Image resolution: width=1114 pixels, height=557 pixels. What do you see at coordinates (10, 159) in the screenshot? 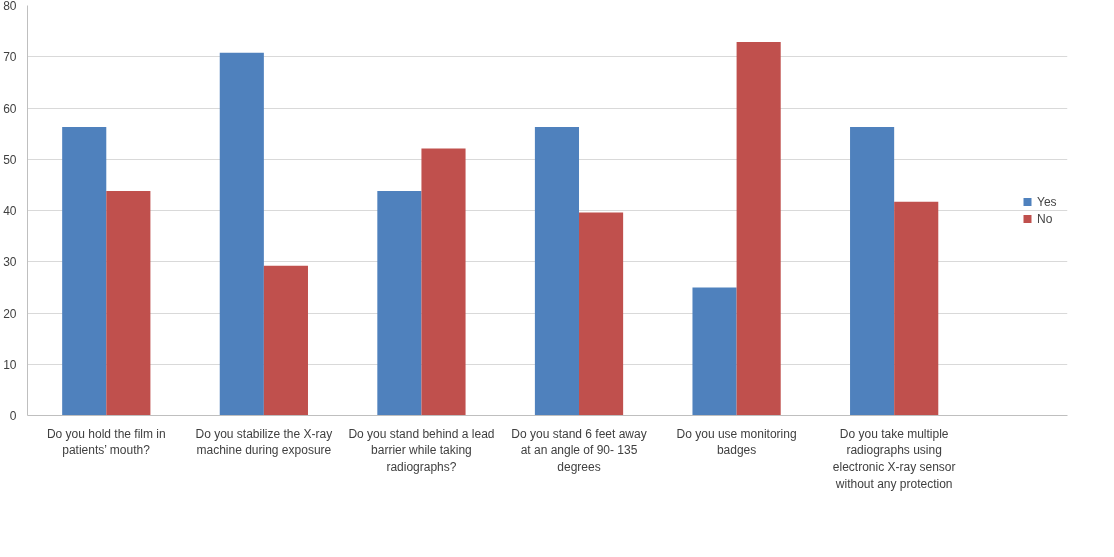
I see `y-tick-label: 50` at bounding box center [10, 159].